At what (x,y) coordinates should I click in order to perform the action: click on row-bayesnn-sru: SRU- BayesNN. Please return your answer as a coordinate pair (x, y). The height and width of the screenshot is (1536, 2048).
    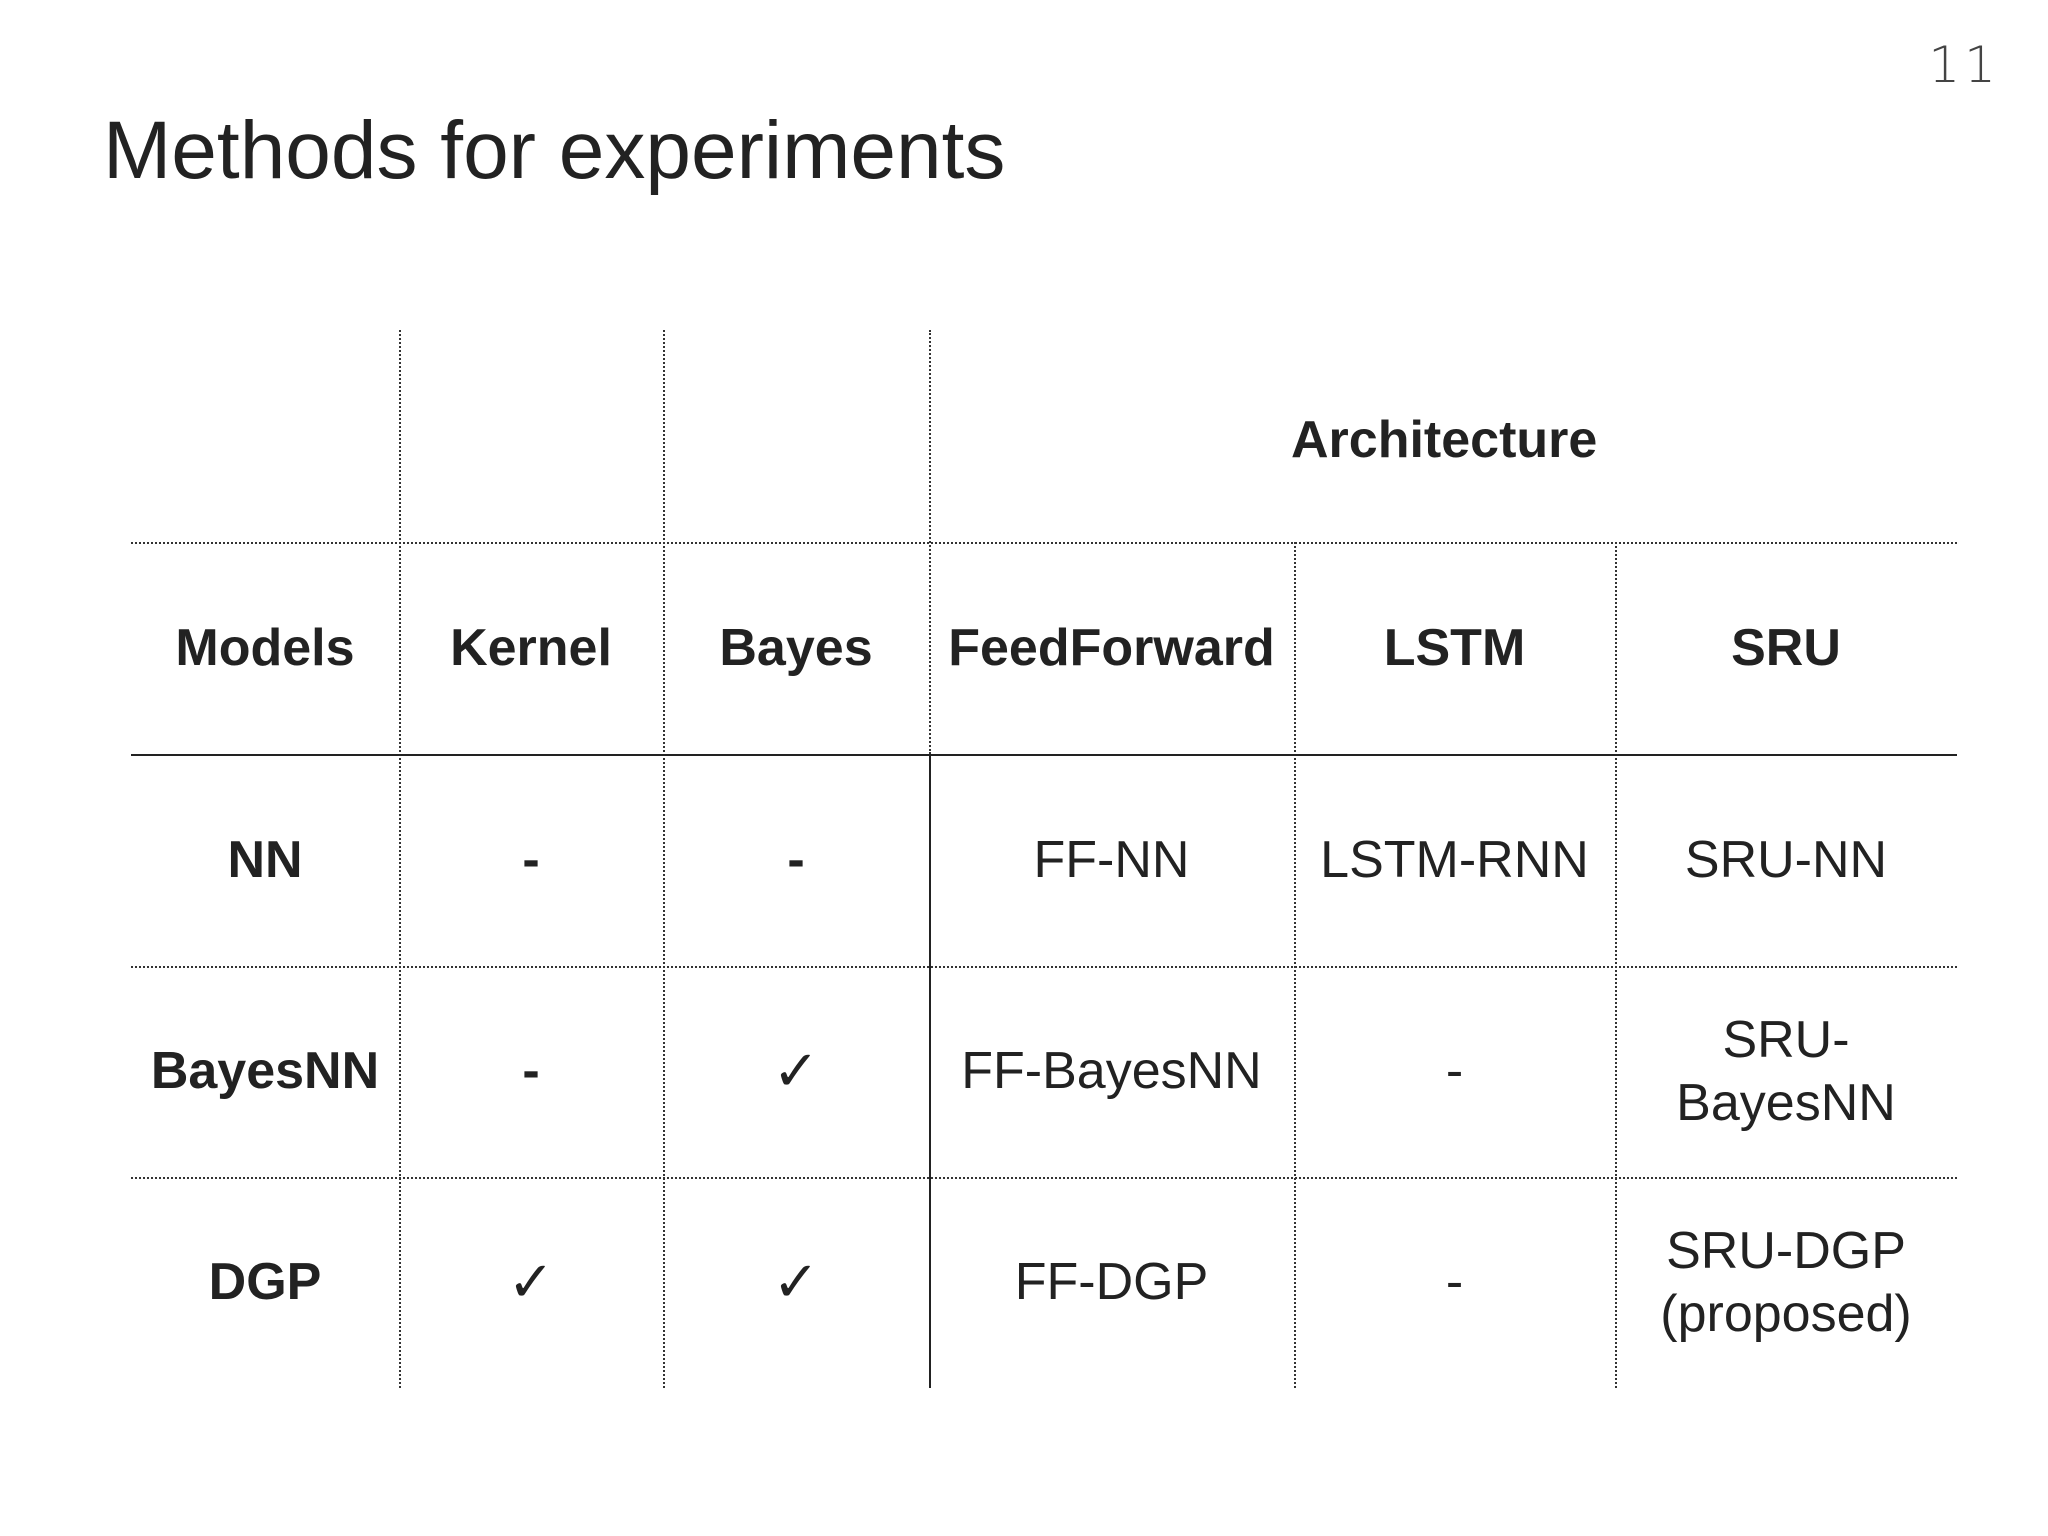
    Looking at the image, I should click on (1786, 1071).